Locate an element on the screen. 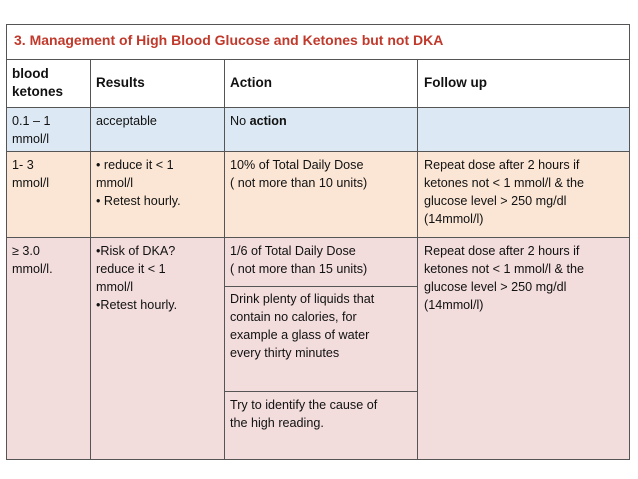  row-1-results: acceptable is located at coordinates (126, 121).